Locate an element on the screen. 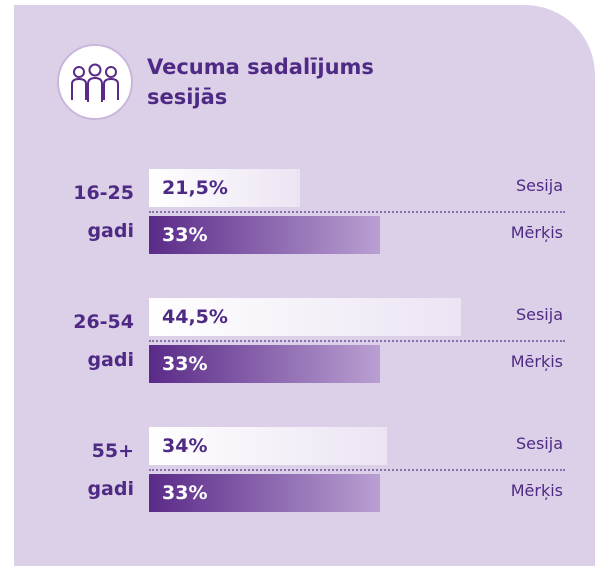 The image size is (595, 566). category-label: 26-54 gadi is located at coordinates (103, 341).